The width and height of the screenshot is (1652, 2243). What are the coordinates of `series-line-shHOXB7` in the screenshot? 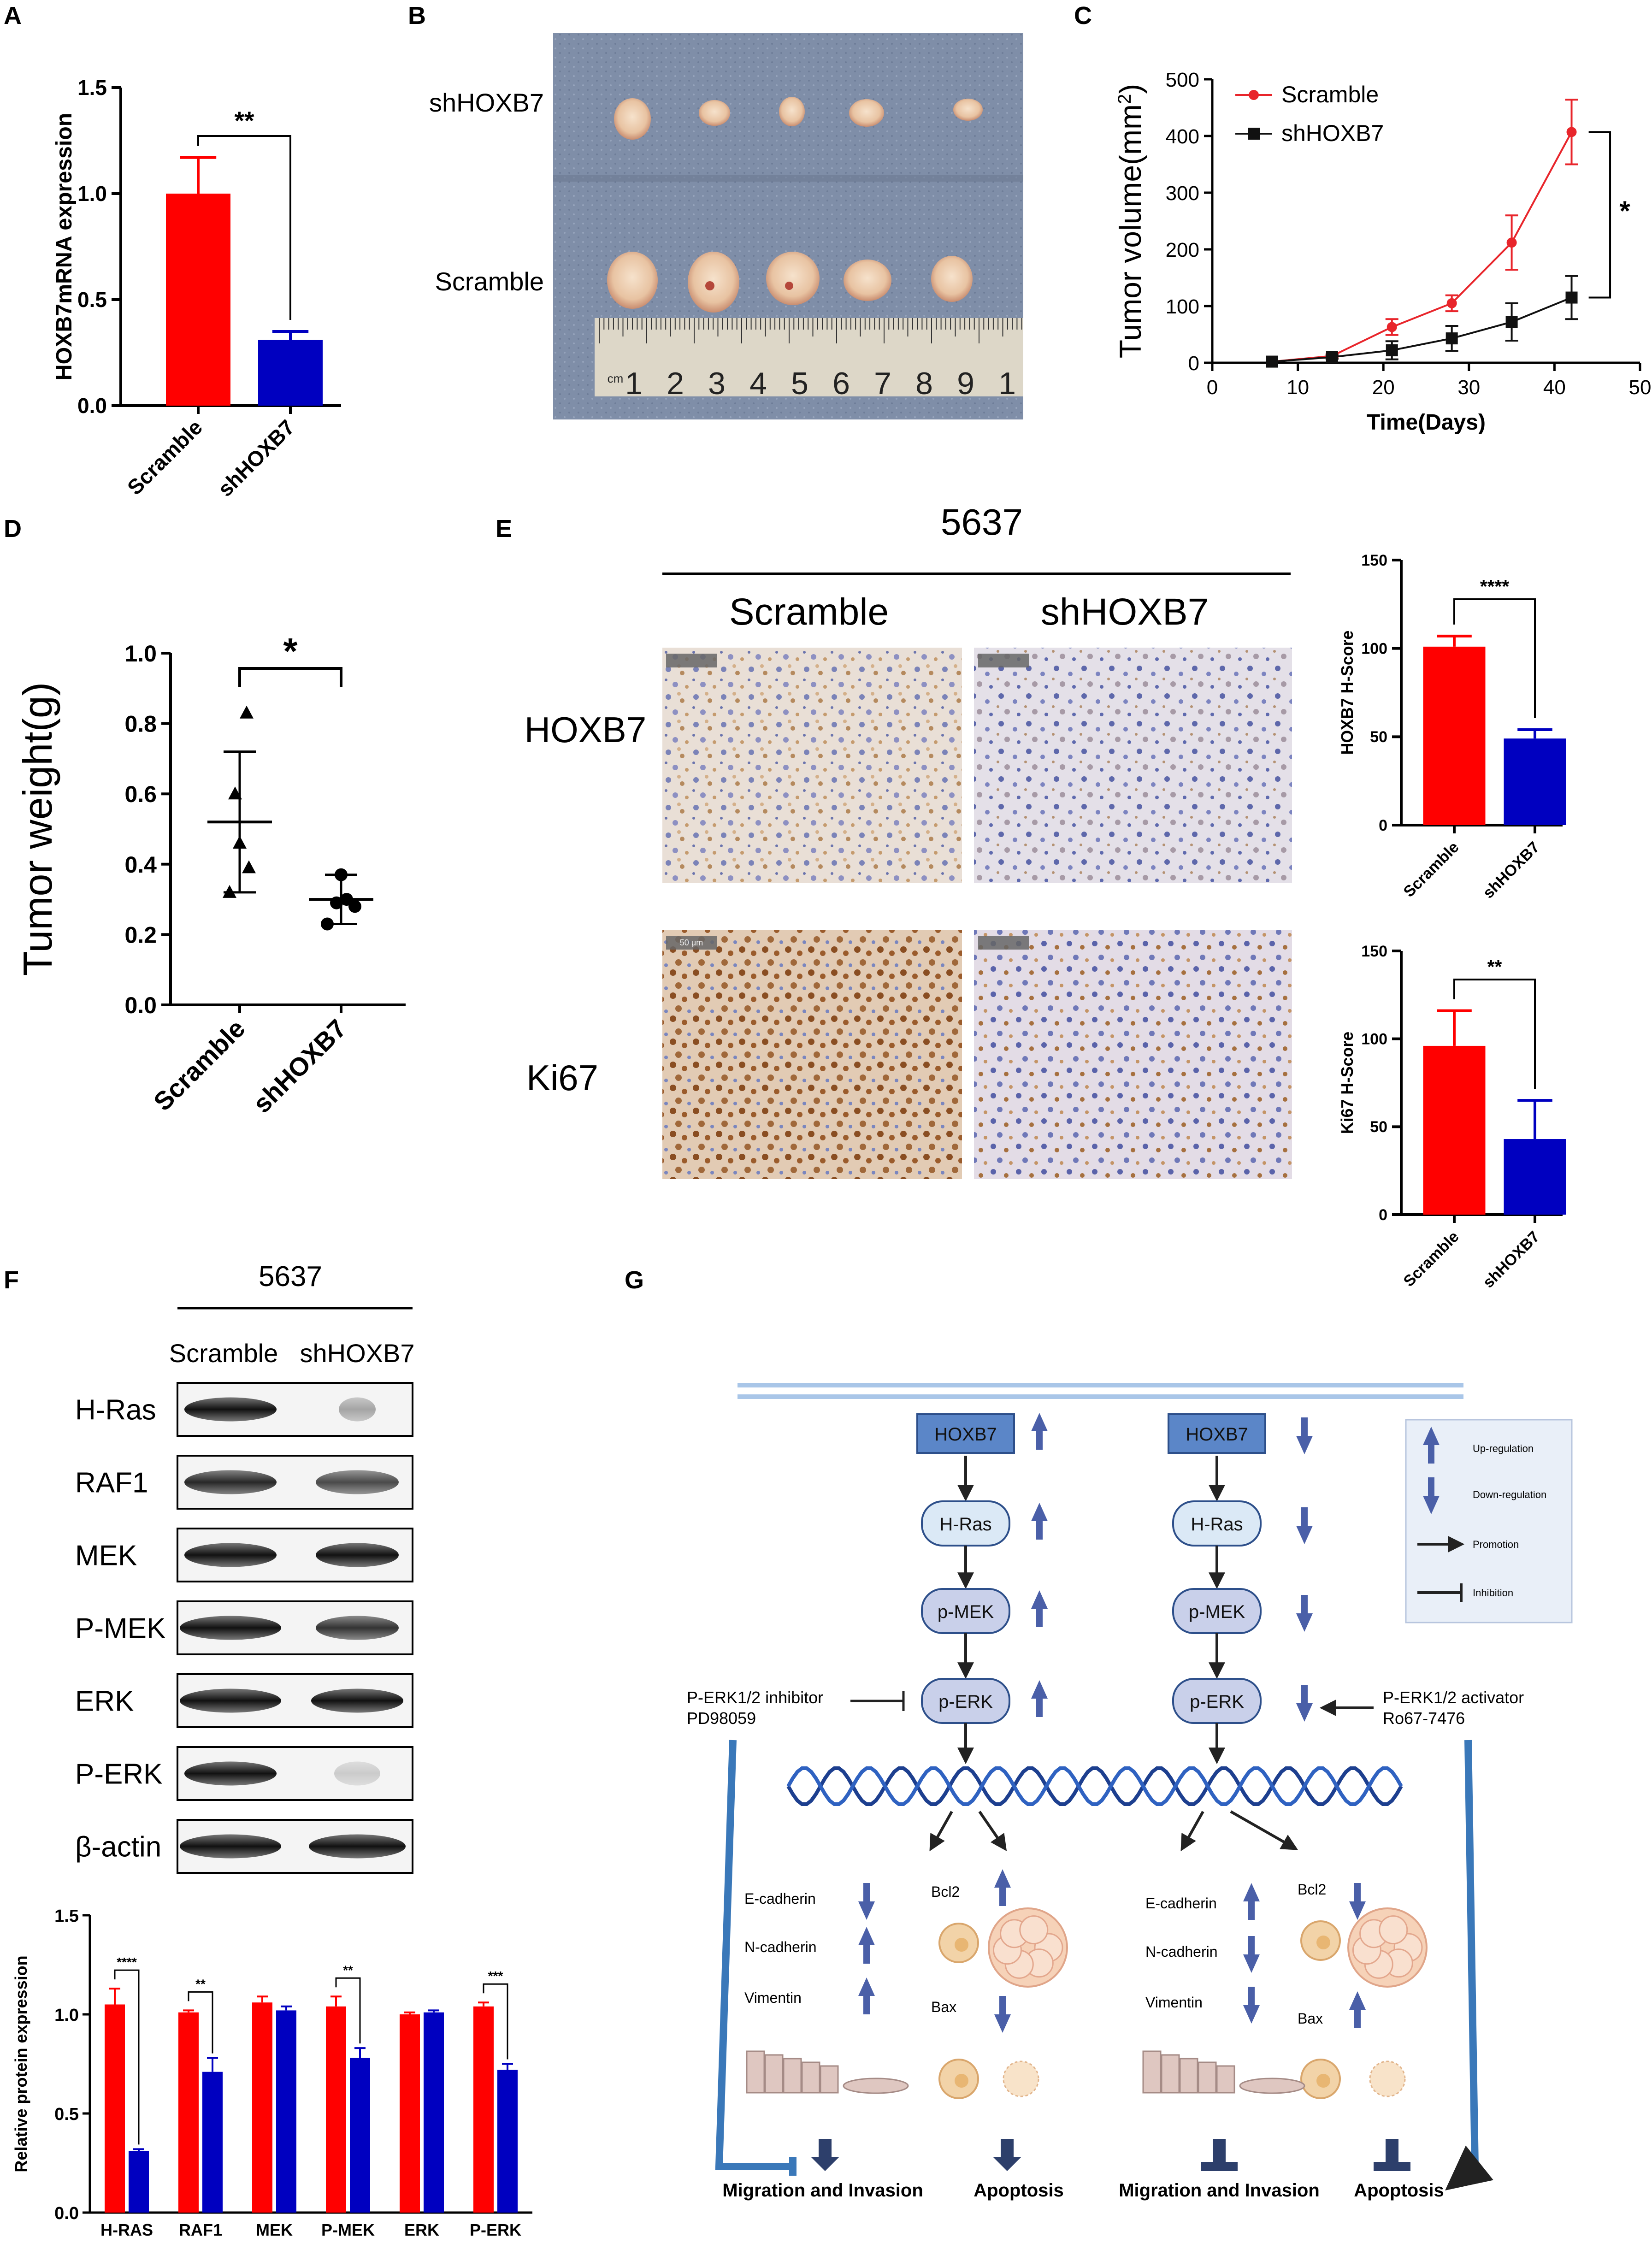 It's located at (1422, 329).